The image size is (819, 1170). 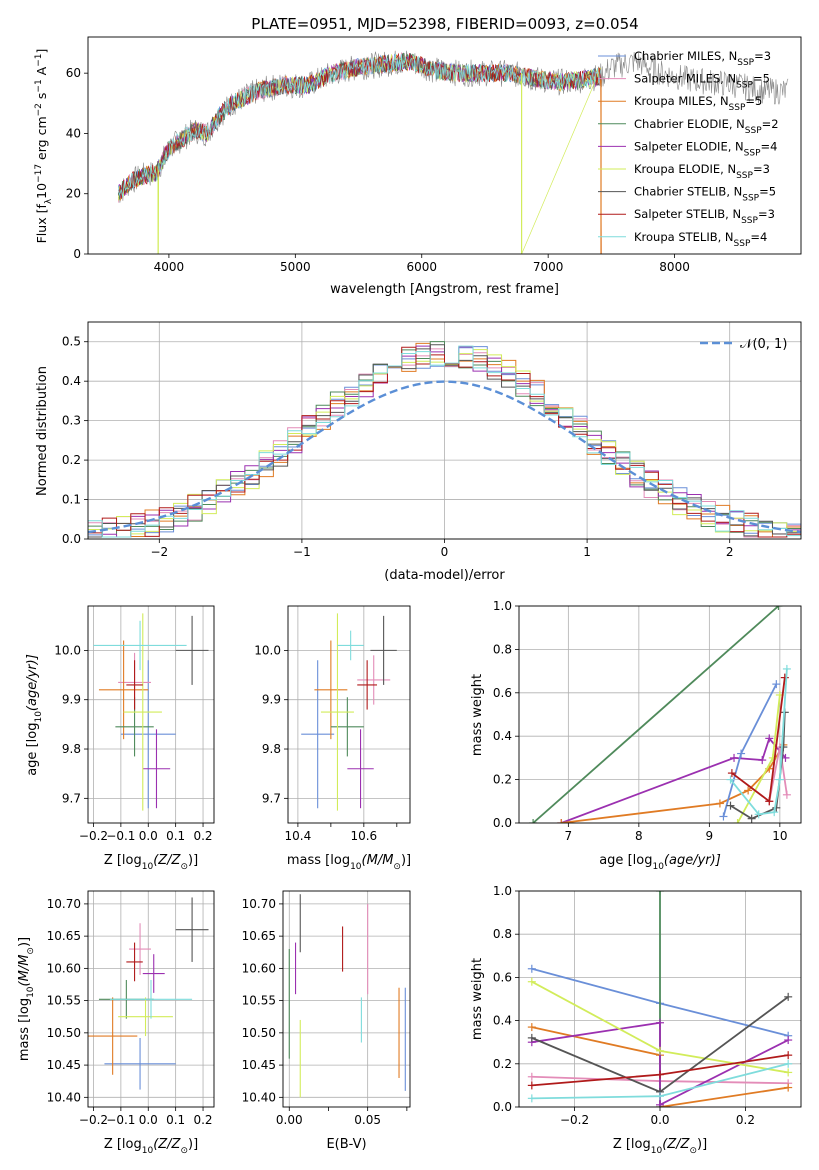 I want to click on y-tick-label: 0, so click(x=77, y=254).